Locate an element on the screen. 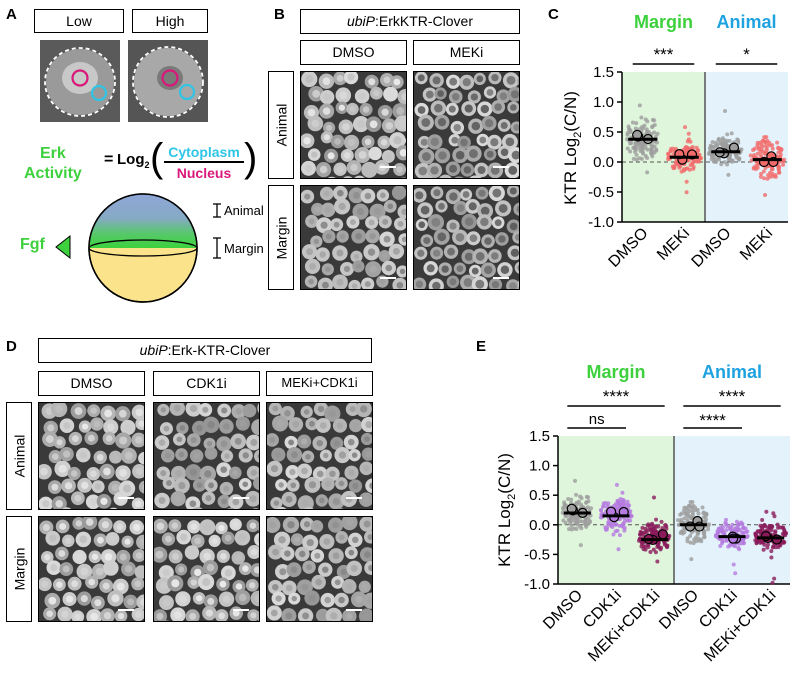  panel-d-title-italic: ubiP is located at coordinates (153, 350).